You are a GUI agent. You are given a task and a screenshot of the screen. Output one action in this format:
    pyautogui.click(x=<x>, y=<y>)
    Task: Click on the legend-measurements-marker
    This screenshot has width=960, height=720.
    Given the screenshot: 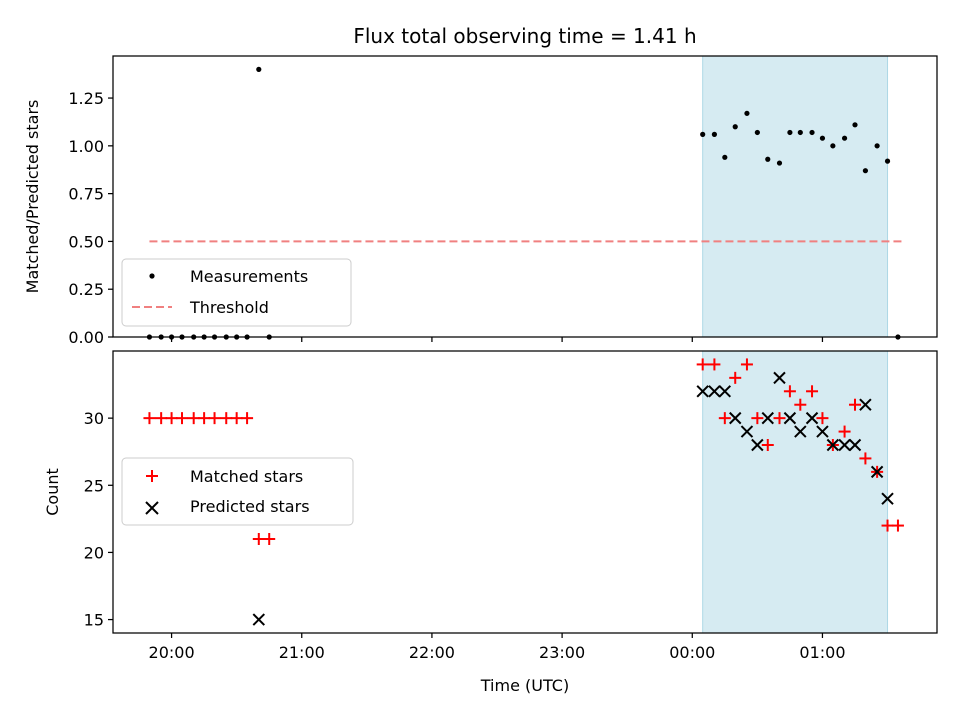 What is the action you would take?
    pyautogui.click(x=152, y=276)
    